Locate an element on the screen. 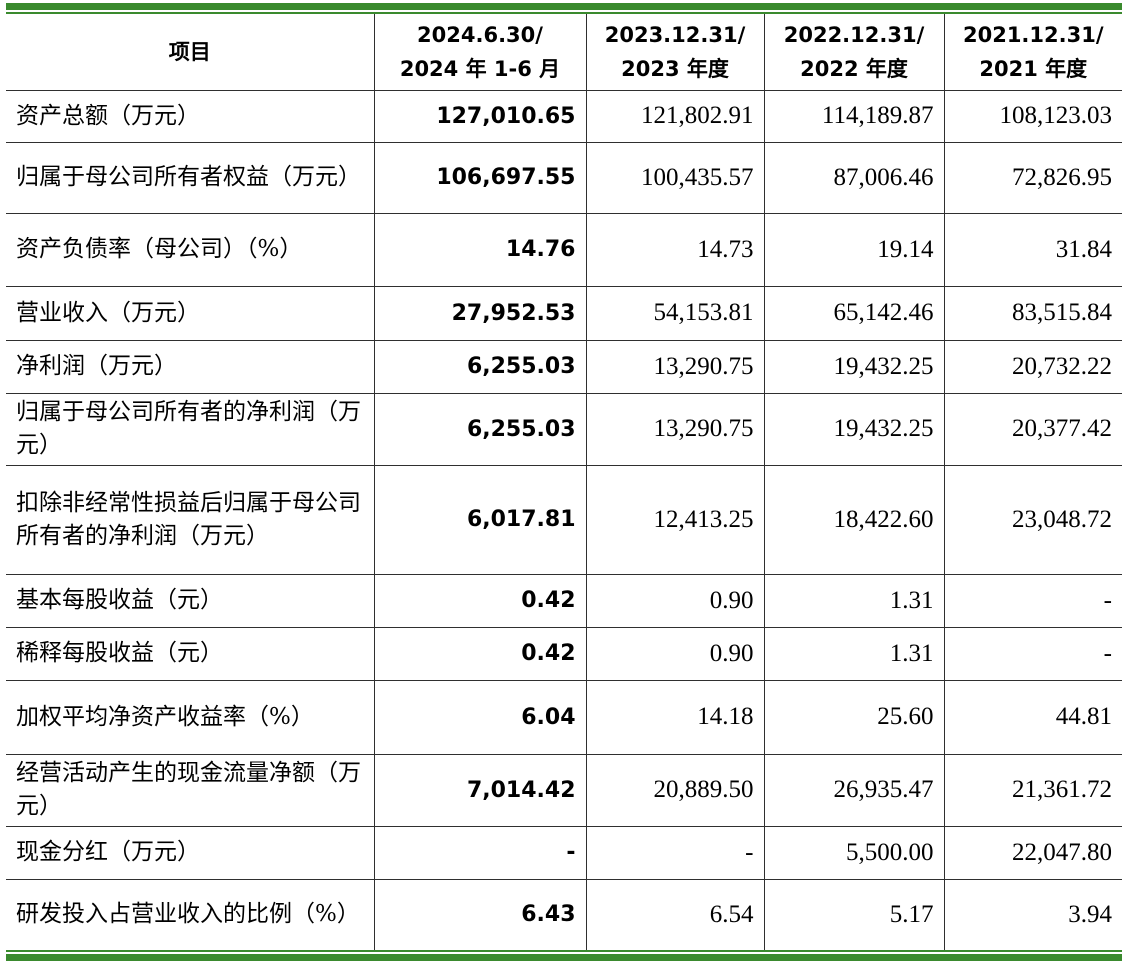  top-rule-thick is located at coordinates (564, 6).